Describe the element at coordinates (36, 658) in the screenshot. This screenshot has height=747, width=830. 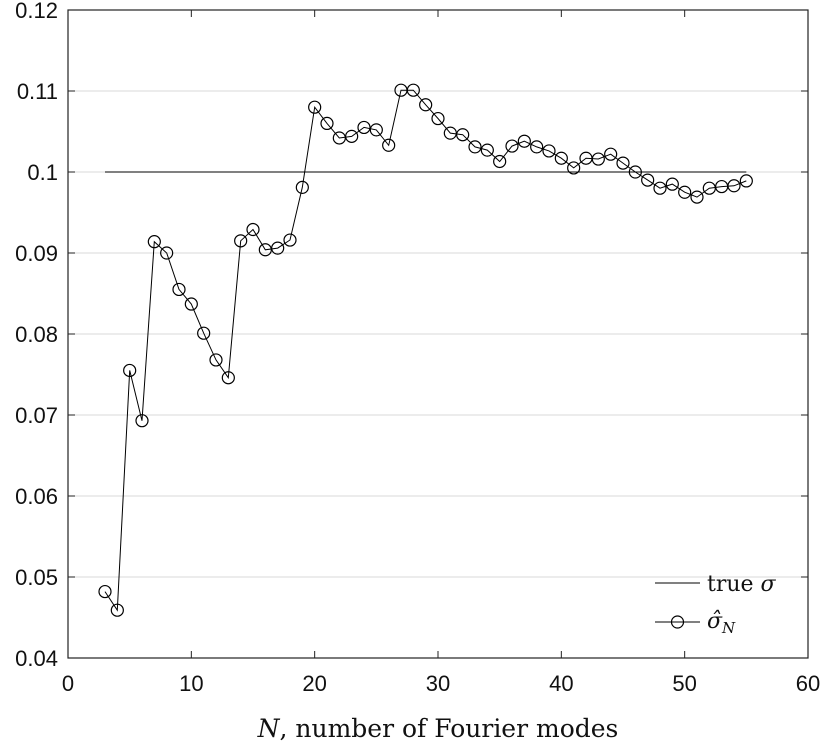
I see `y-tick-label: 0.04` at that location.